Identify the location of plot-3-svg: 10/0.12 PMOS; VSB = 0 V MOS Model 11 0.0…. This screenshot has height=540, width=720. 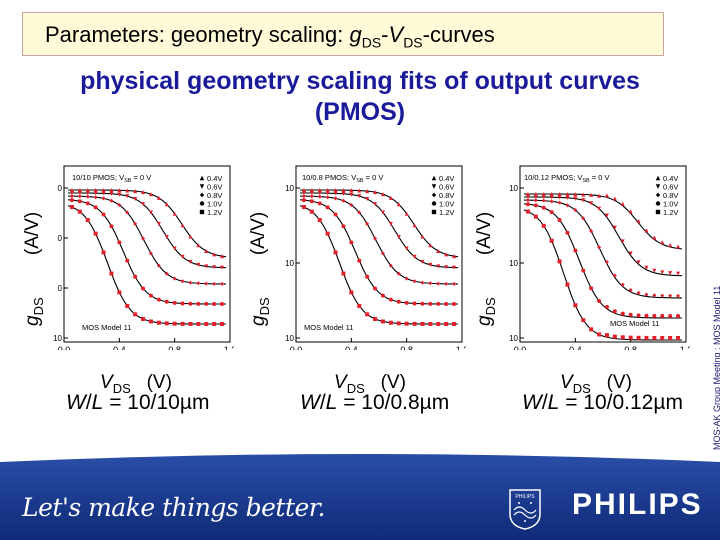
(599, 257).